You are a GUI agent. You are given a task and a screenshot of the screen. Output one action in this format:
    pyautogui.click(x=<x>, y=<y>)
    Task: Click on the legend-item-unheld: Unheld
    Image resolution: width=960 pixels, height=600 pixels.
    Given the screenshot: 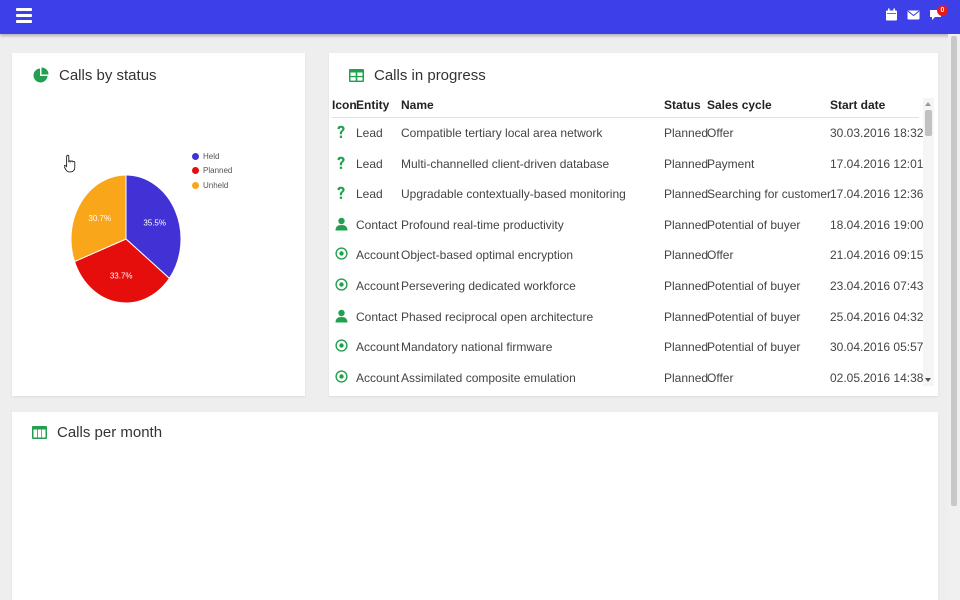 What is the action you would take?
    pyautogui.click(x=212, y=185)
    